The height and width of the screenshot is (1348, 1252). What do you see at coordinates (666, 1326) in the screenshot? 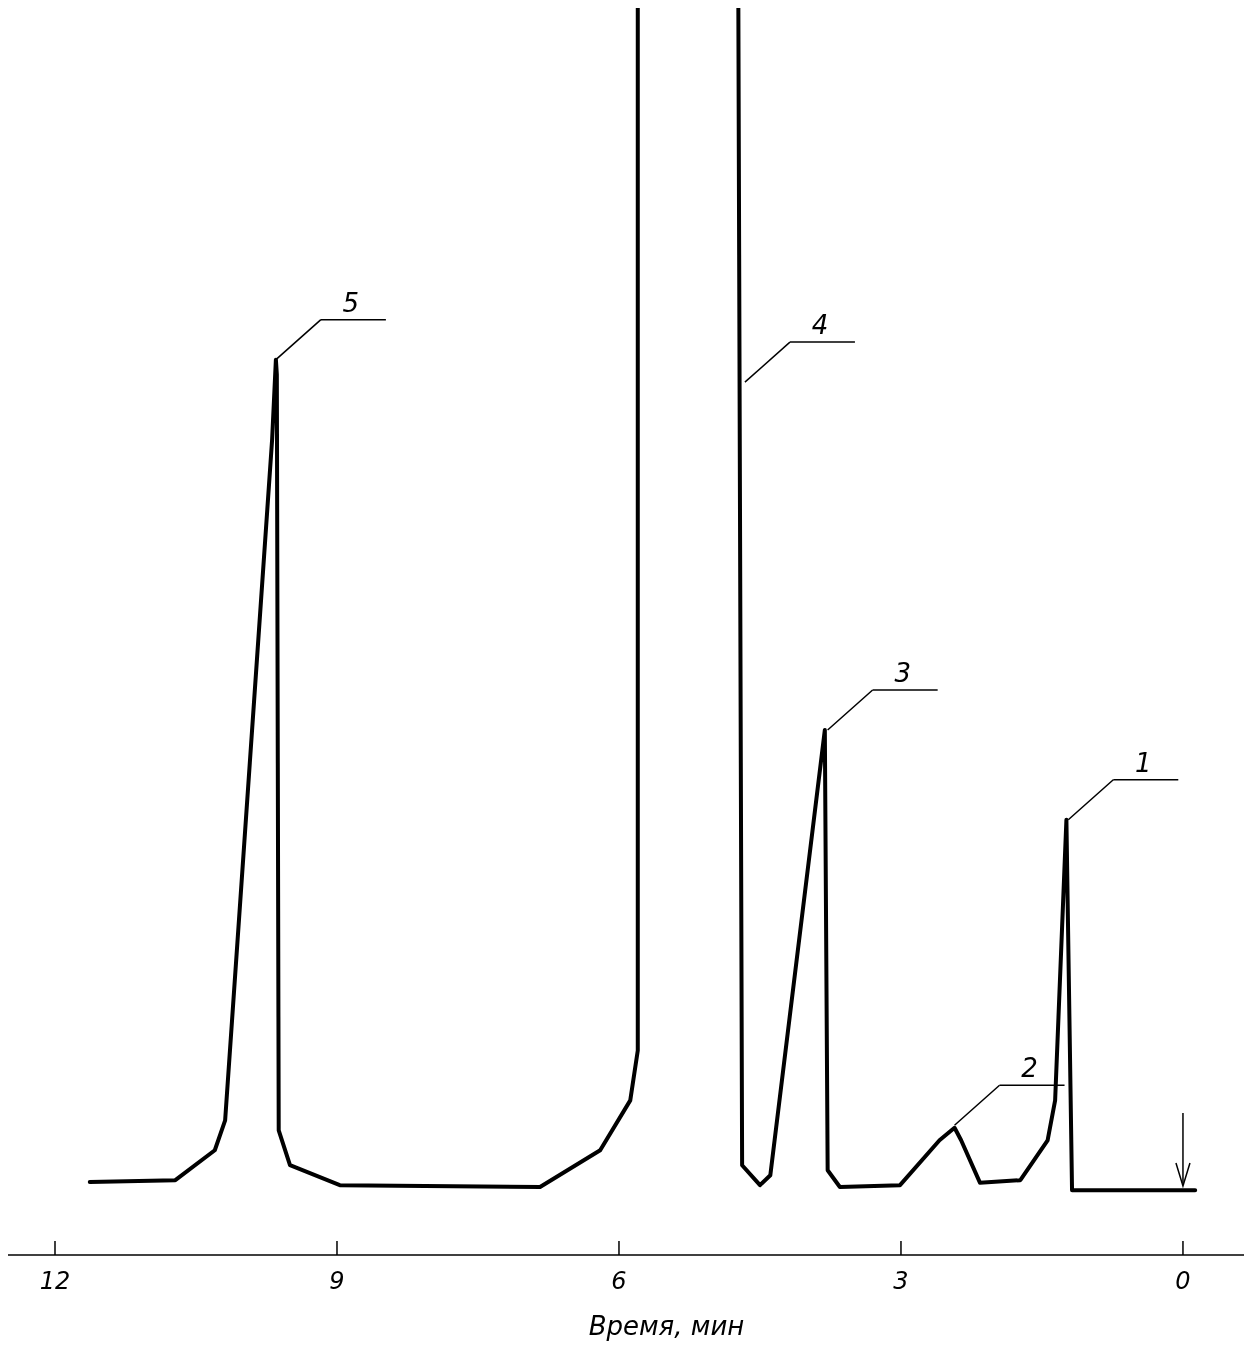
I see `x-axis-title: Время, мин` at bounding box center [666, 1326].